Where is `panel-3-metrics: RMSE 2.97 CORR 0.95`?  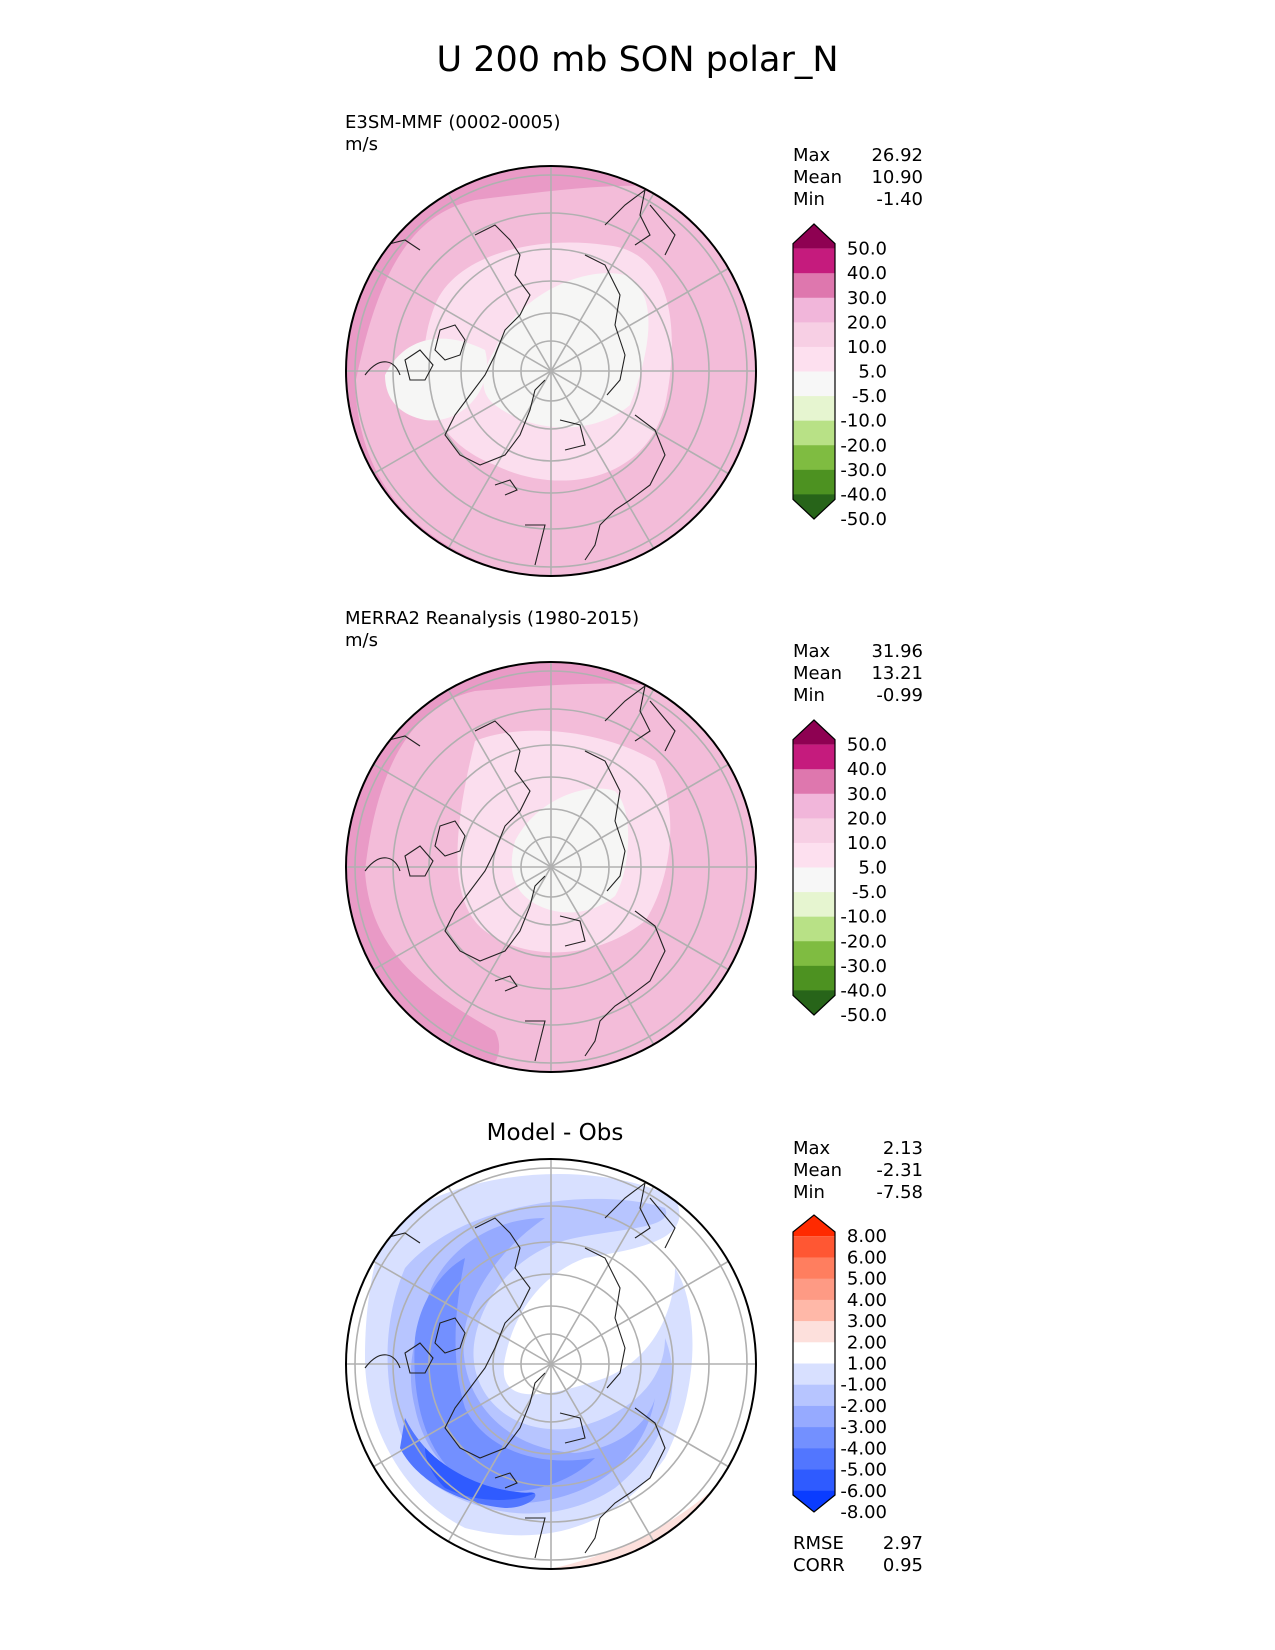
panel-3-metrics: RMSE 2.97 CORR 0.95 is located at coordinates (858, 1555).